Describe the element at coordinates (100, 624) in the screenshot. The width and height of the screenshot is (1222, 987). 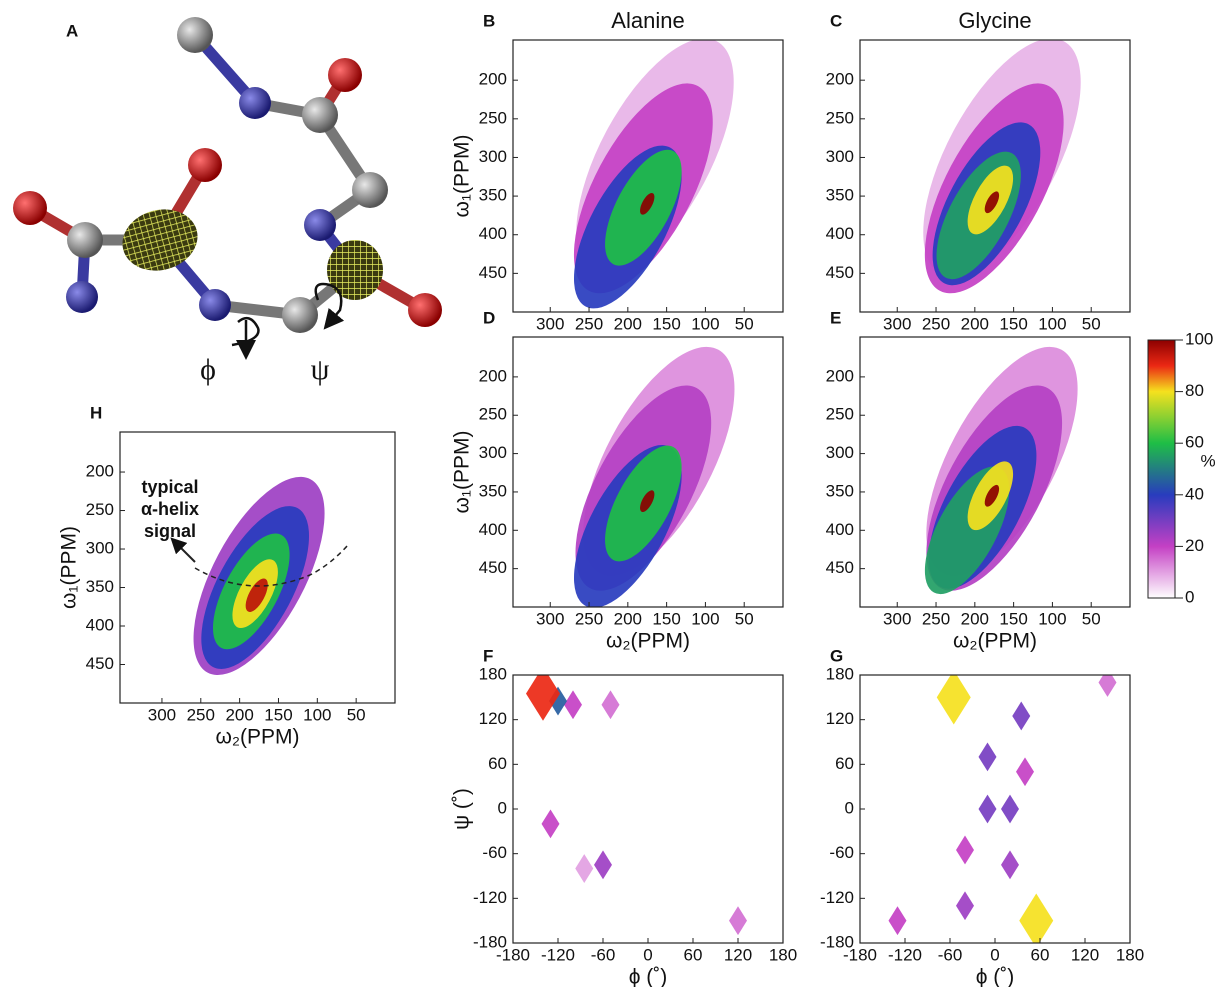
I see `y-tick-label: 400` at that location.